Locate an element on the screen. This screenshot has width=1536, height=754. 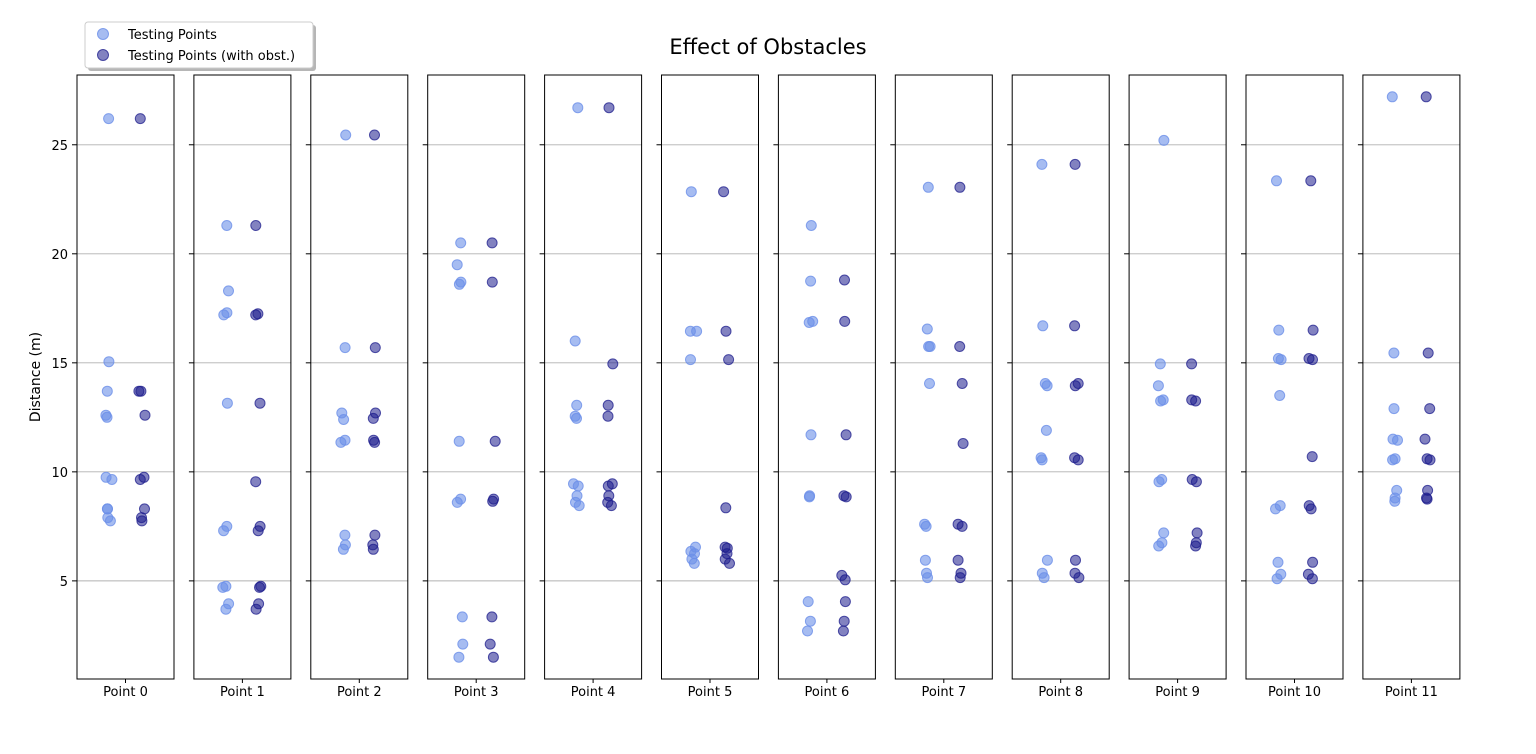
y-tick-label: 20 is located at coordinates (59, 255).